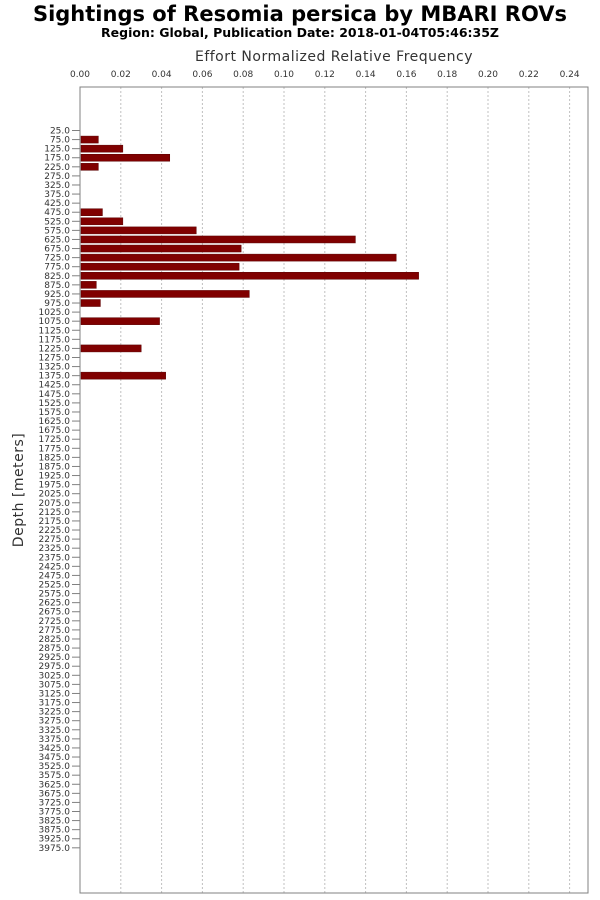 This screenshot has height=900, width=600. I want to click on y-tick-label: 75.0, so click(60, 141).